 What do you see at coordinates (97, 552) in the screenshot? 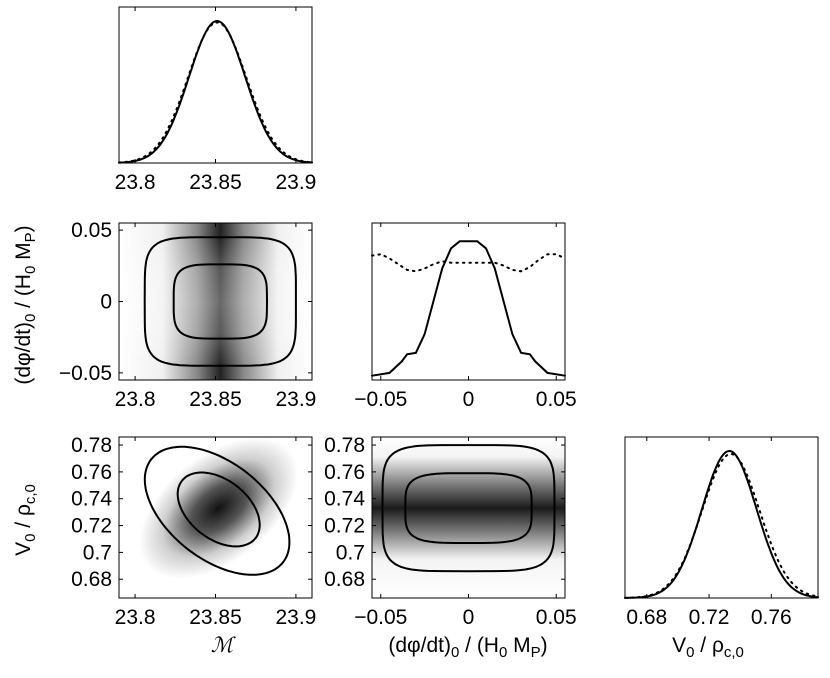
I see `v-vs-m-ytick-label: 0.7` at bounding box center [97, 552].